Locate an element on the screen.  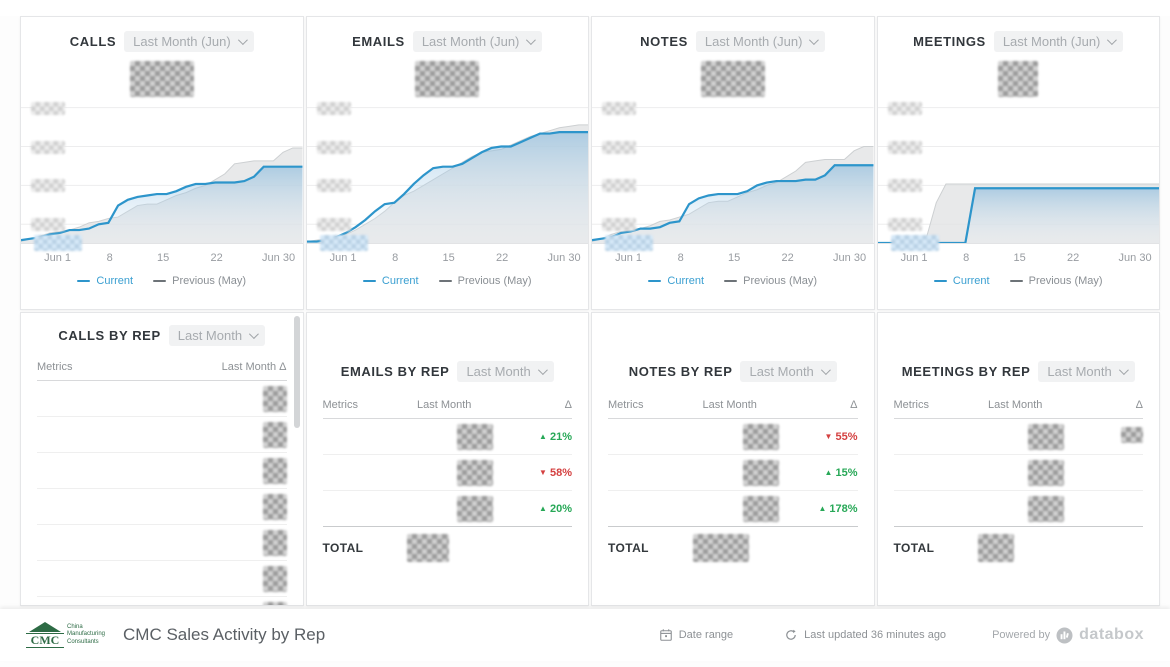
table-title: CALLS BY REP is located at coordinates (109, 335).